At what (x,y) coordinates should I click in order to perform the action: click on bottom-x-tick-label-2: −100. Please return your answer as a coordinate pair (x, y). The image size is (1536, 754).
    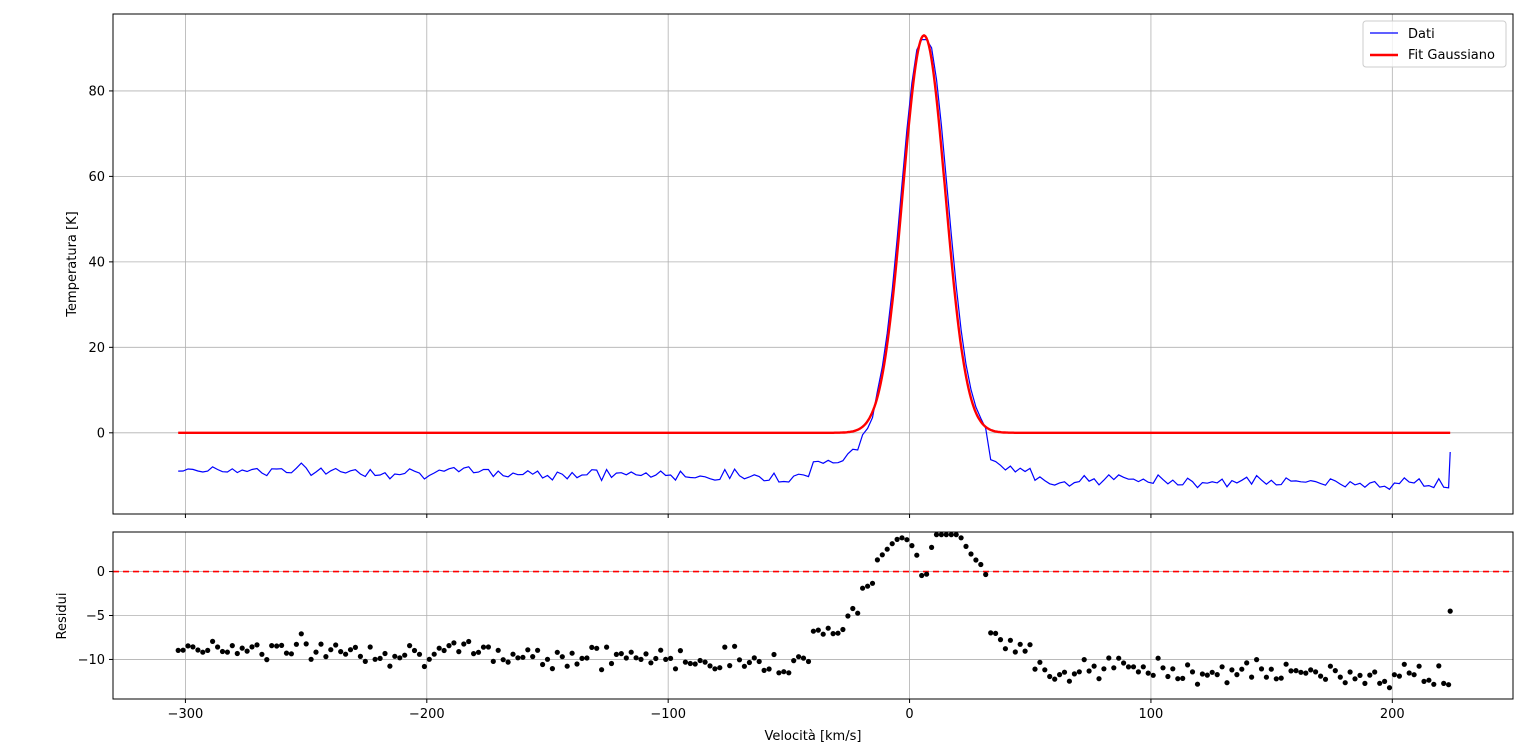
    Looking at the image, I should click on (668, 714).